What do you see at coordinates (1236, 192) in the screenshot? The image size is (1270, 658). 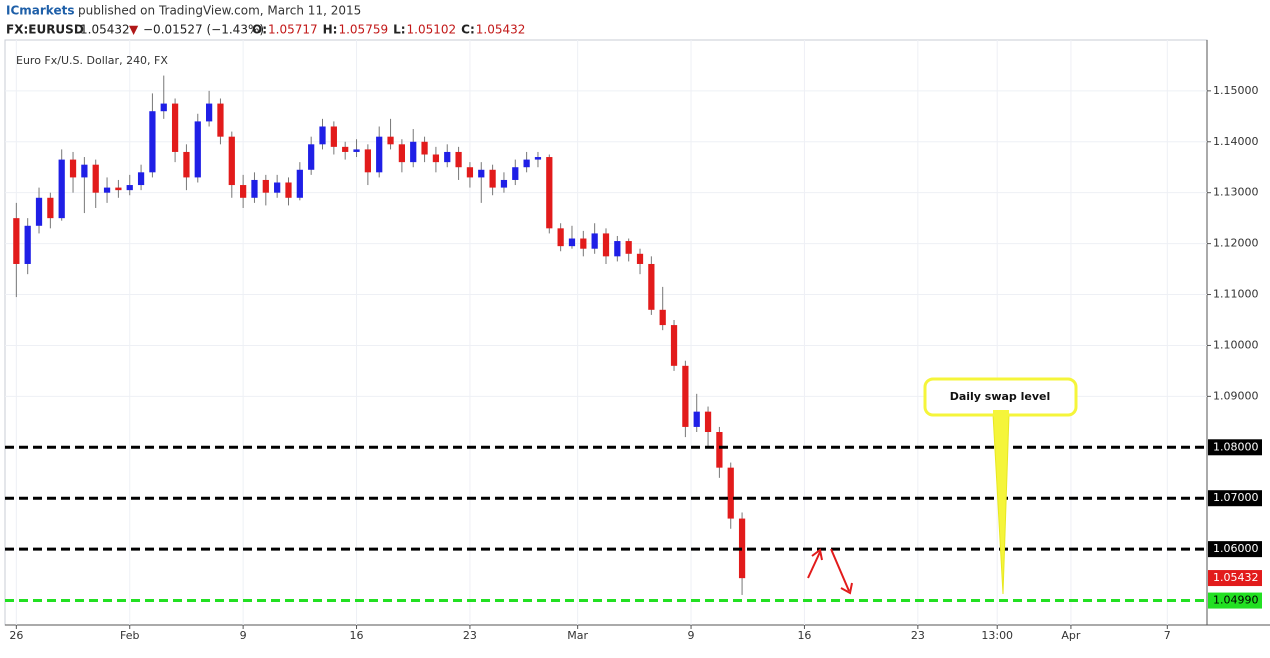 I see `y-tick-label: 1.13000` at bounding box center [1236, 192].